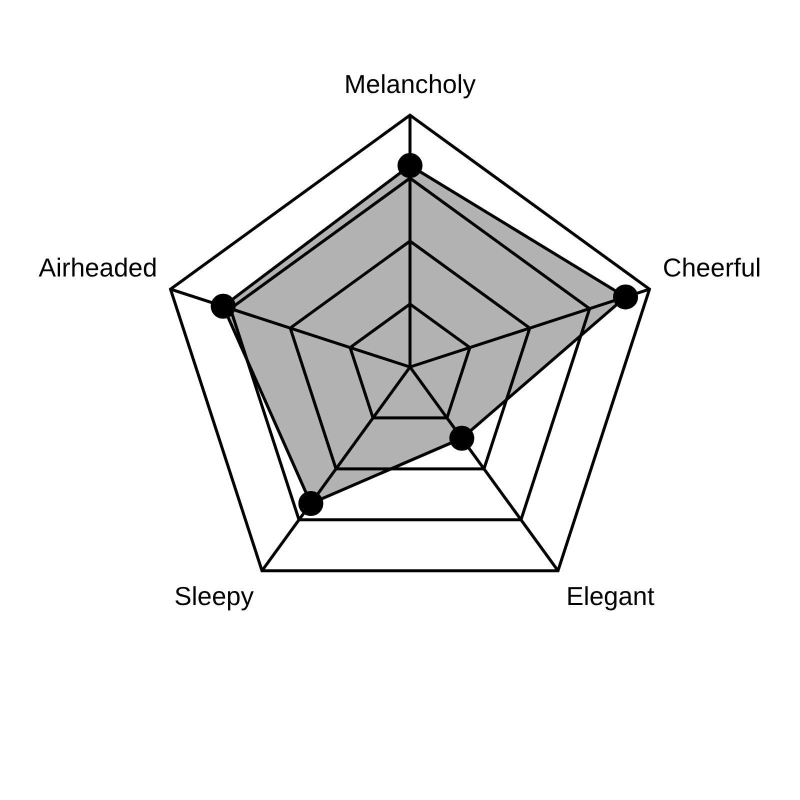  I want to click on spoke-label: Cheerful, so click(712, 267).